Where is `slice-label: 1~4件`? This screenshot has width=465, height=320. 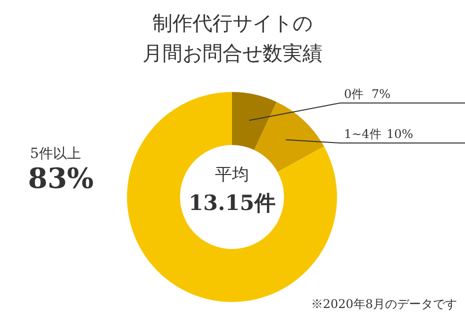
slice-label: 1~4件 is located at coordinates (363, 134).